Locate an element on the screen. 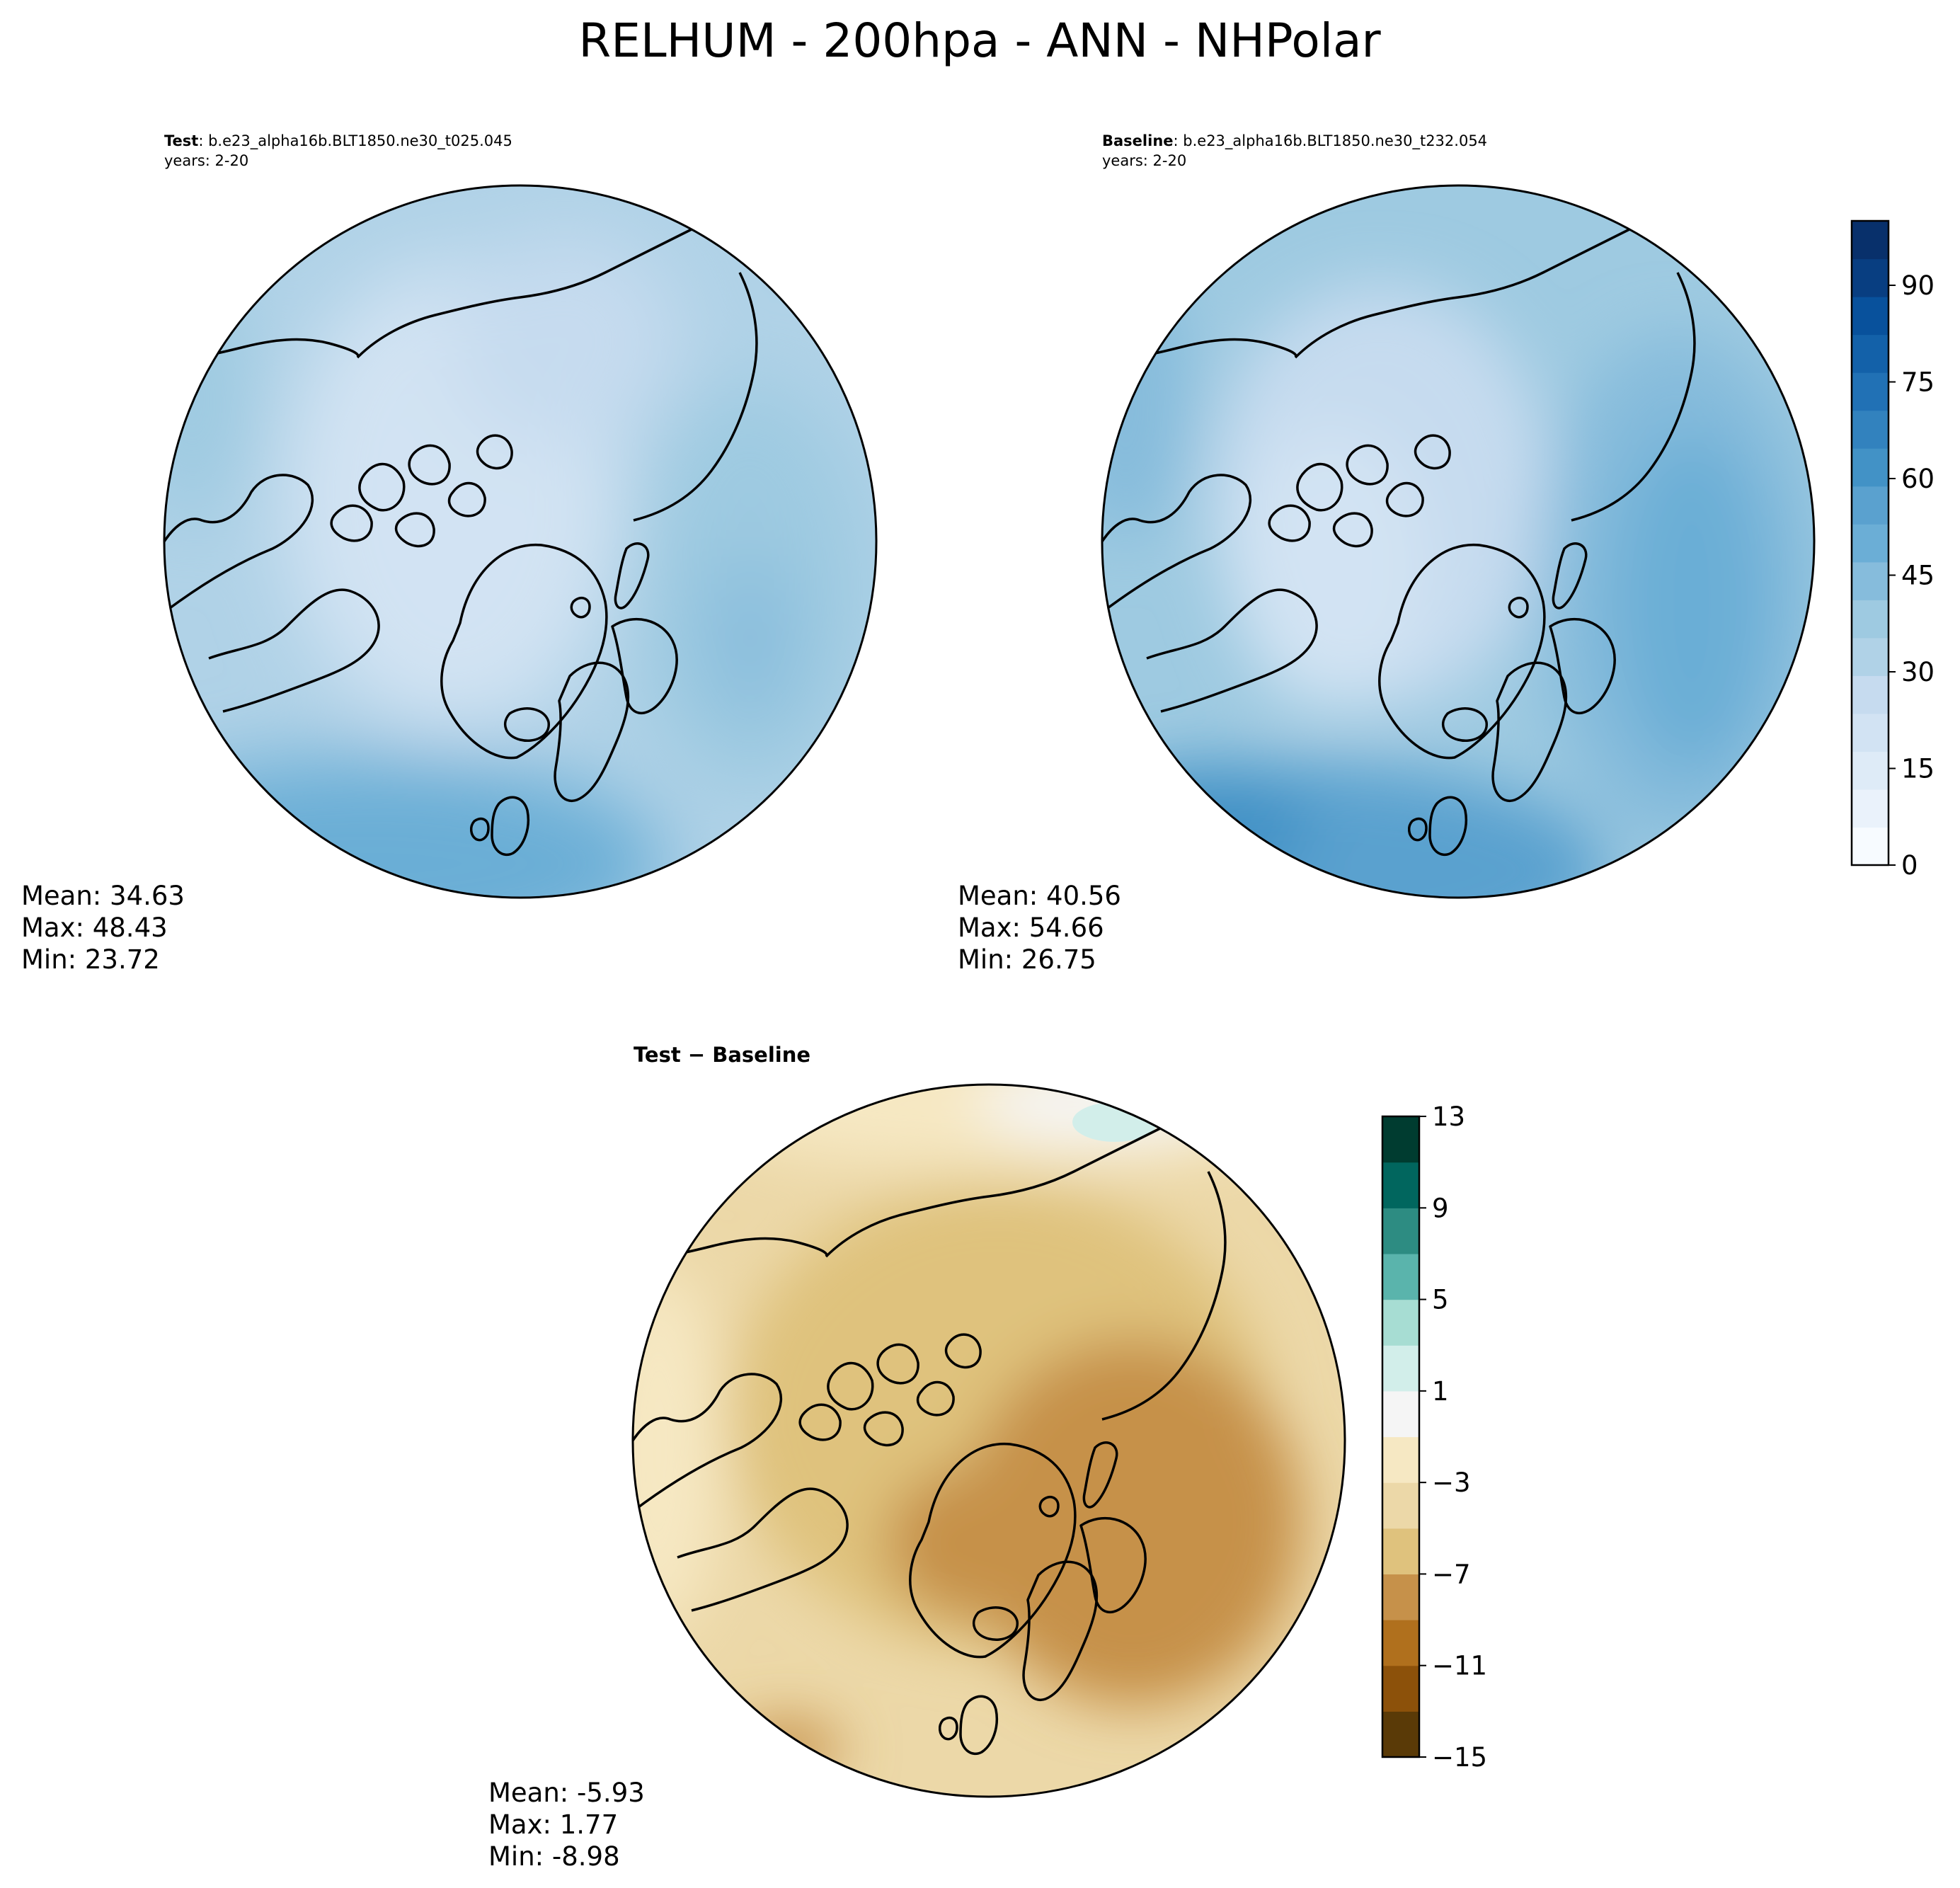 This screenshot has width=1960, height=1888. main-colorbar-tick-label: 60 is located at coordinates (1918, 479).